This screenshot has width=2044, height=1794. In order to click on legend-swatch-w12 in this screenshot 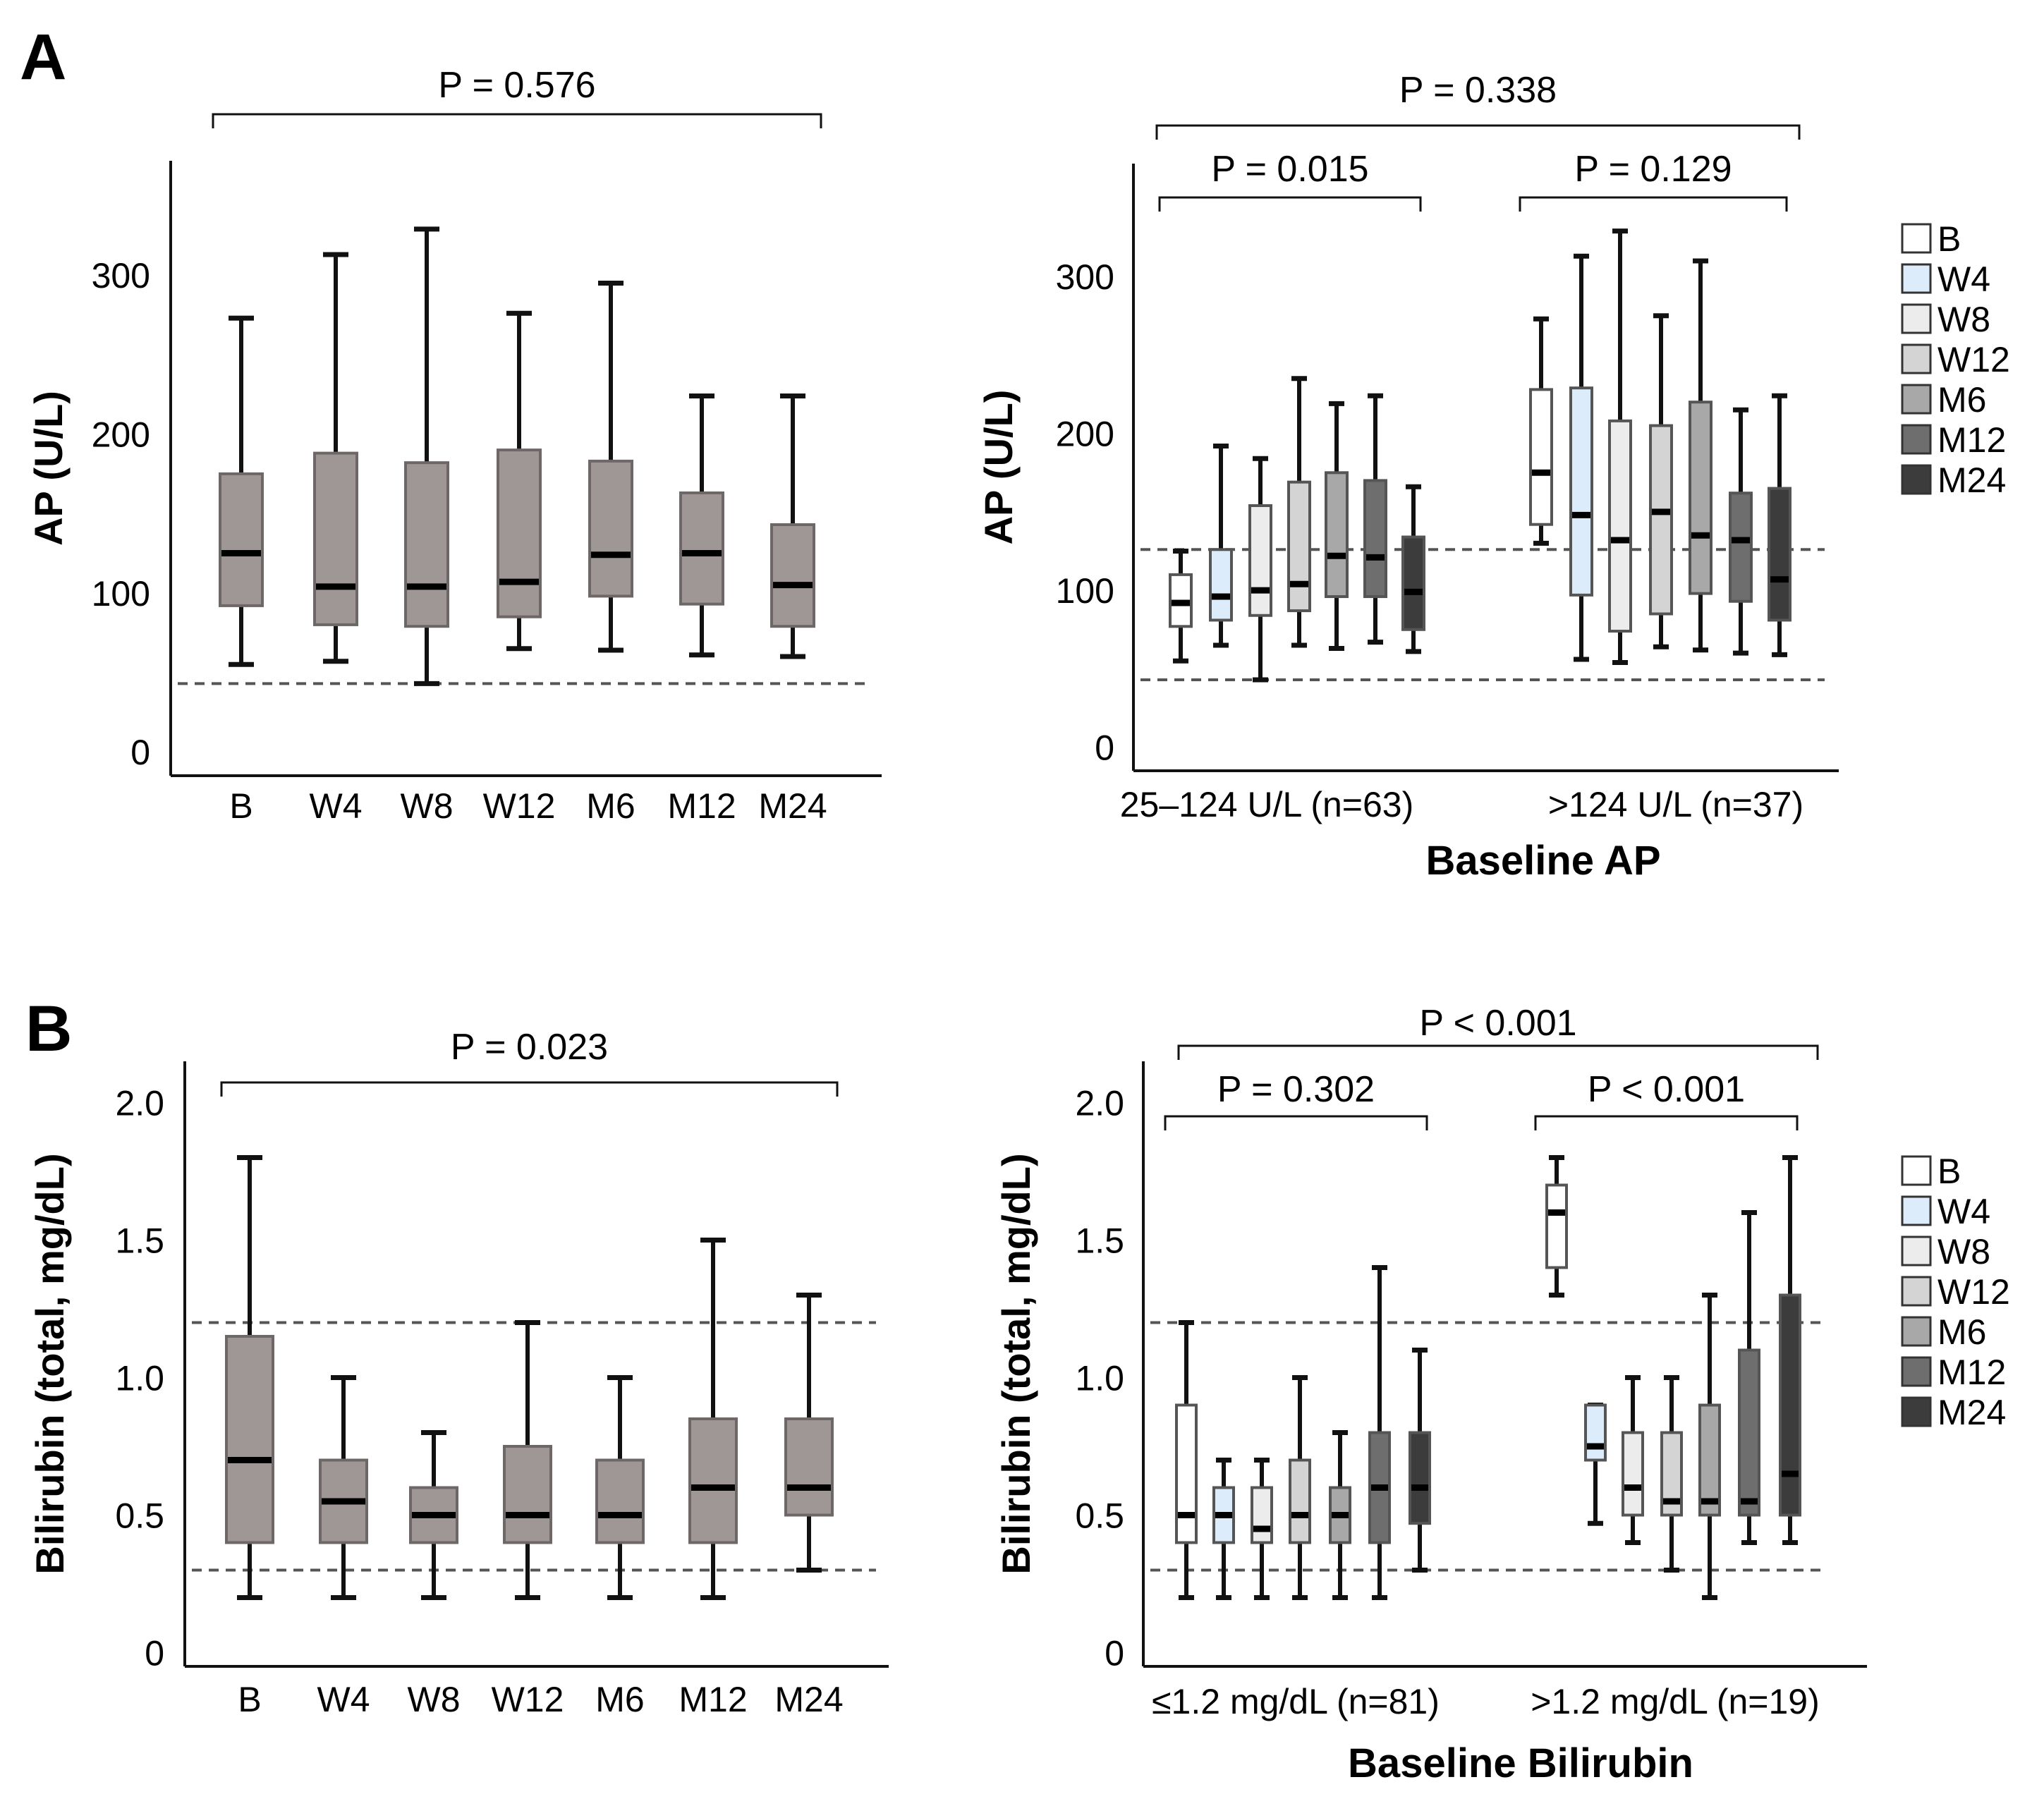, I will do `click(1916, 358)`.